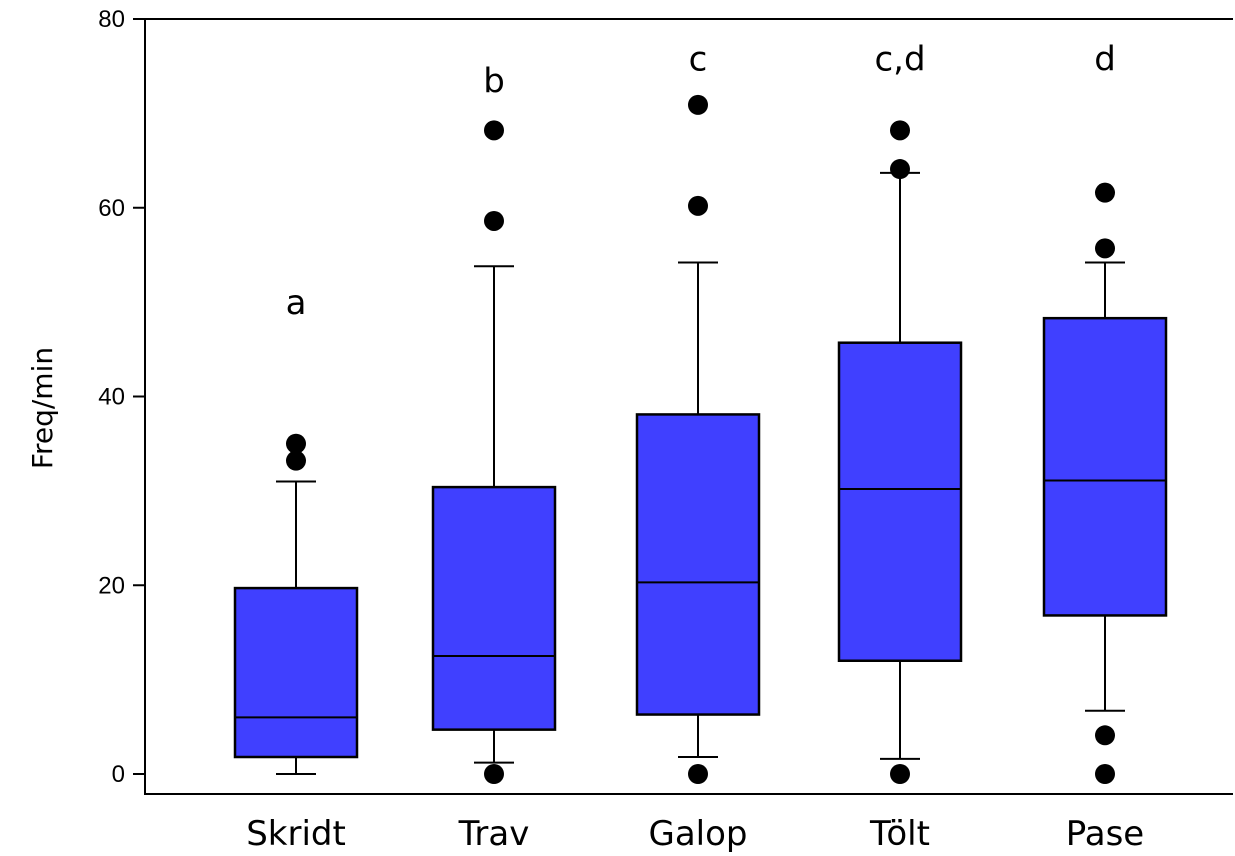 This screenshot has height=856, width=1235. I want to click on x-tick-label: Trav, so click(494, 834).